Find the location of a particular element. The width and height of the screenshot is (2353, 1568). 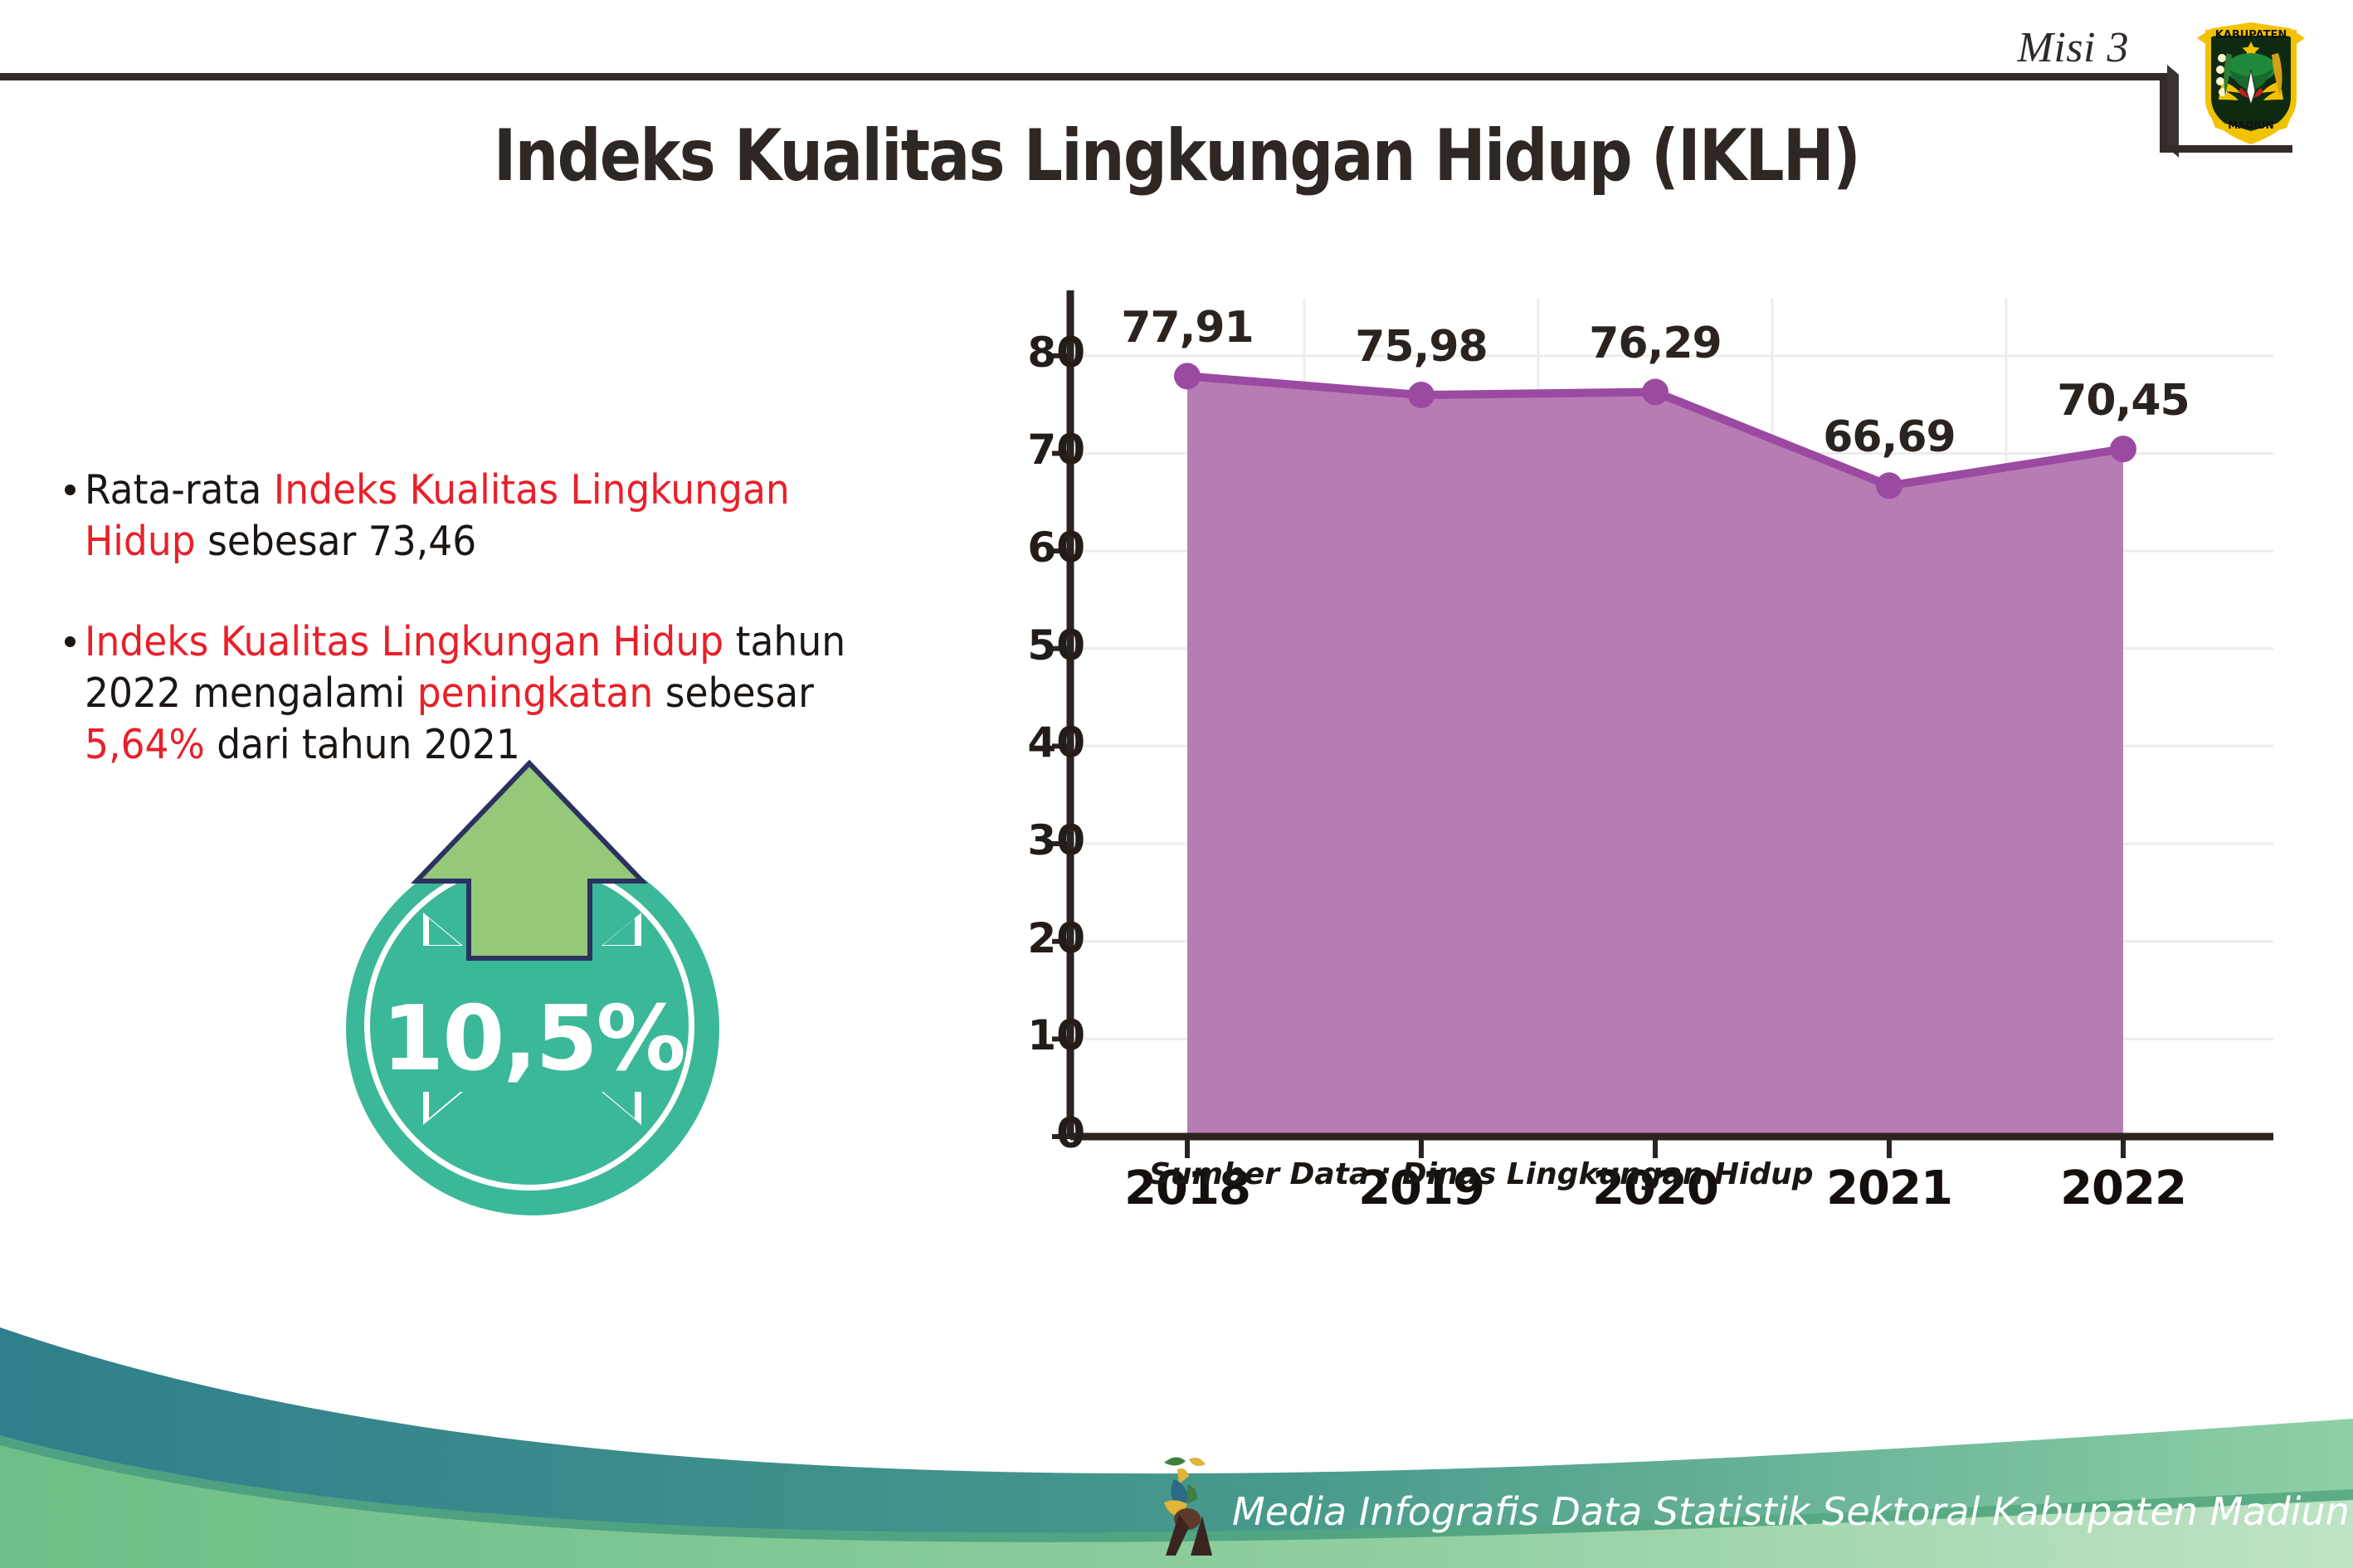

chart-data-label: 75,98 is located at coordinates (1421, 347).